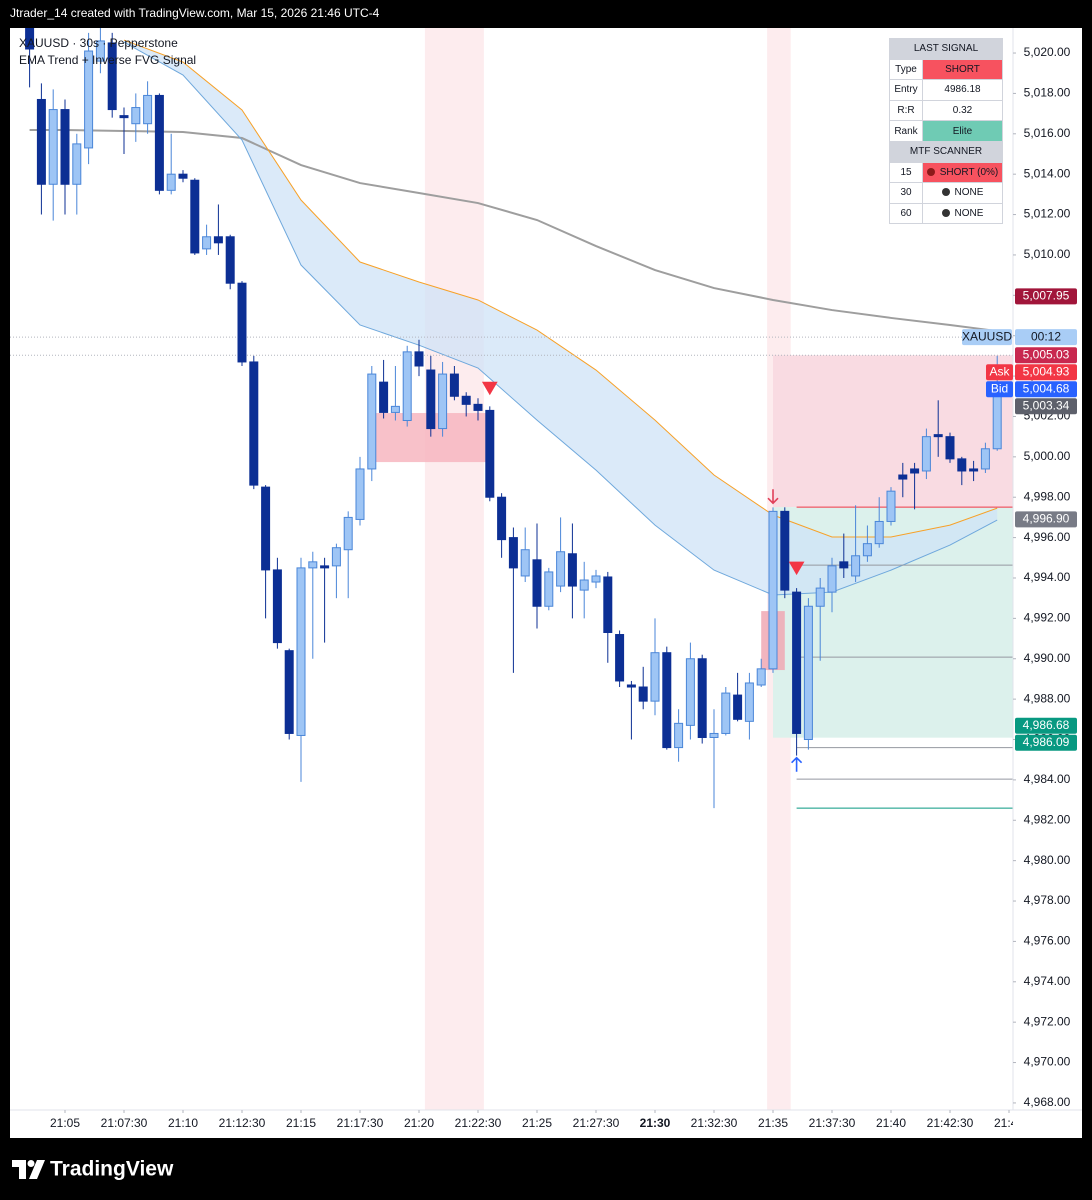 The image size is (1092, 1200). What do you see at coordinates (1047, 941) in the screenshot?
I see `y-tick-label: 4,976.00` at bounding box center [1047, 941].